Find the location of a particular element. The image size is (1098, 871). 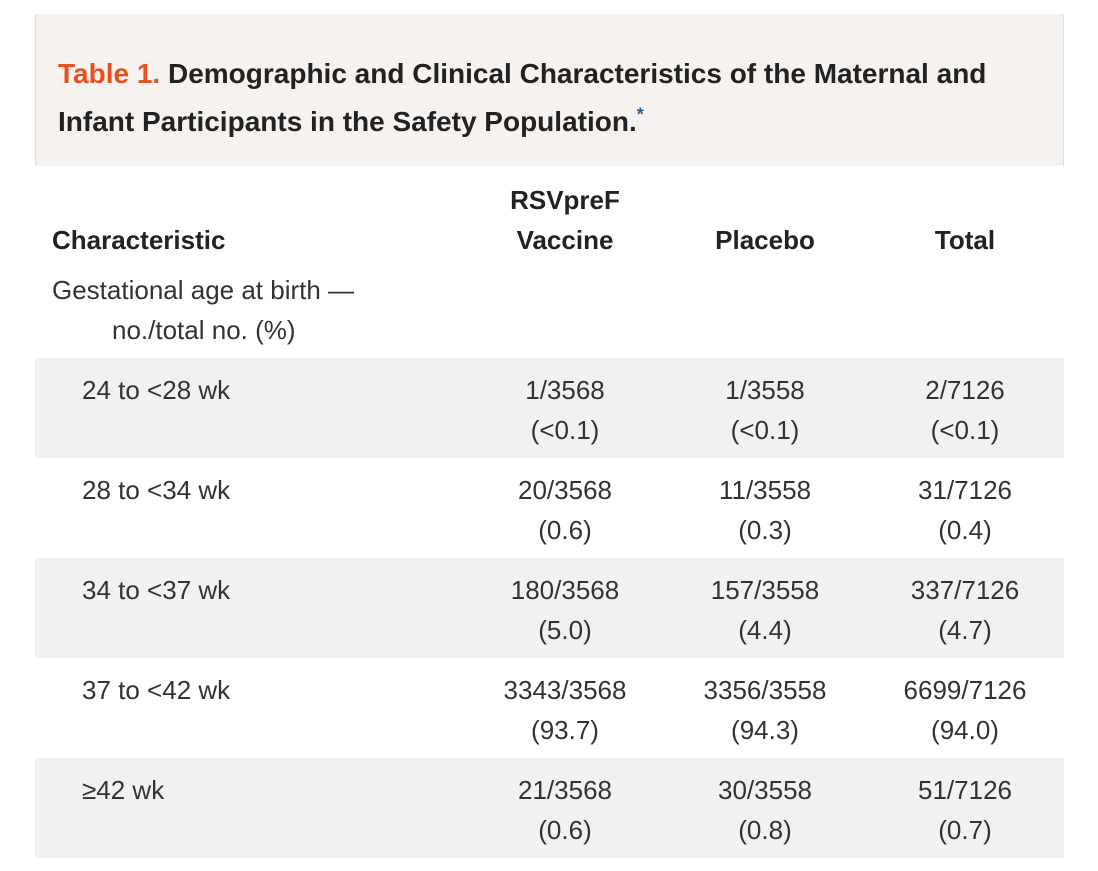

section-heading-line1: Gestational age at birth — is located at coordinates (203, 290).